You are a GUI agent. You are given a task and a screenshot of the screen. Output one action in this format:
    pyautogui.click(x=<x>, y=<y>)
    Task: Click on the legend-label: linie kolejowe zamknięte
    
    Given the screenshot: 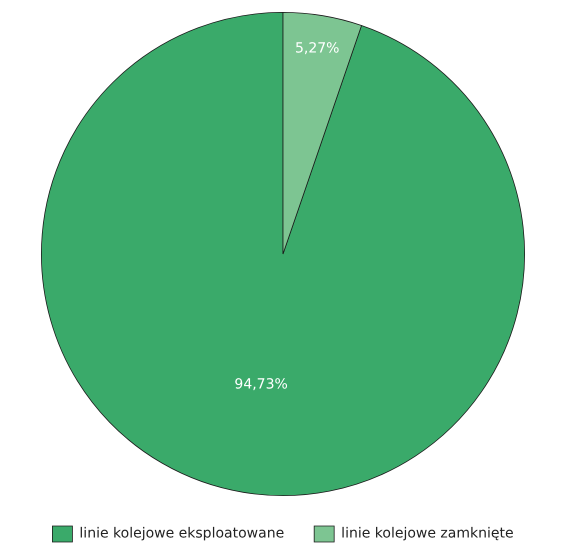 What is the action you would take?
    pyautogui.click(x=427, y=534)
    